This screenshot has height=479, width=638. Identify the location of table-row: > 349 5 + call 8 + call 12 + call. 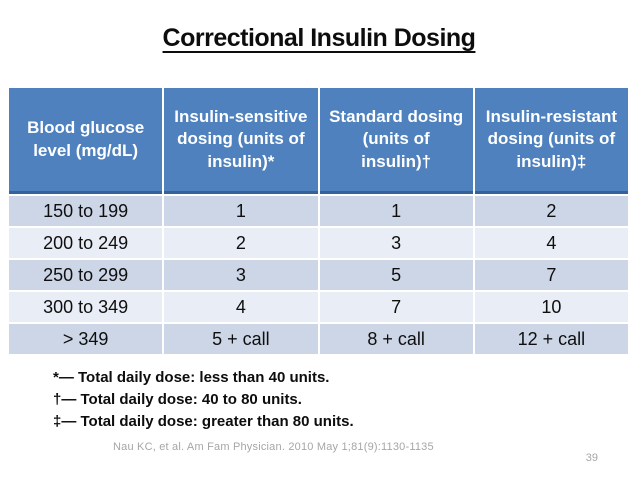
(318, 339).